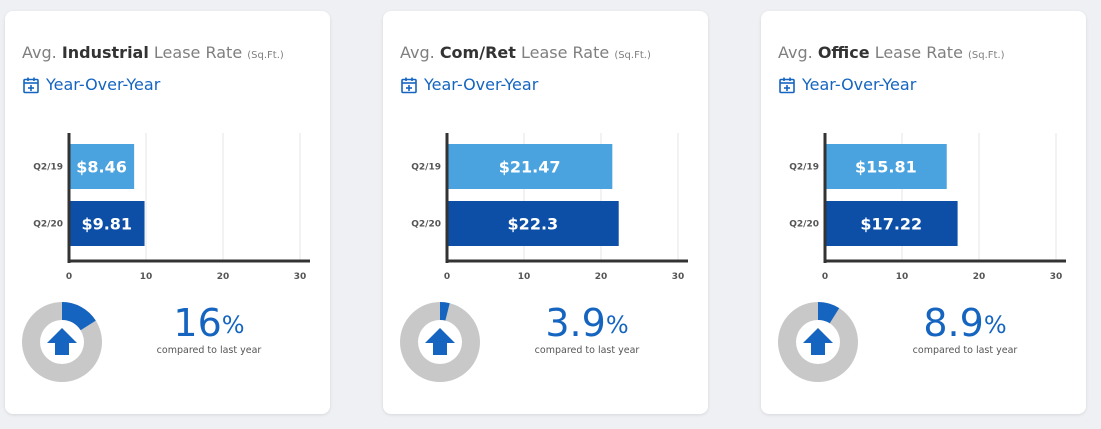 The width and height of the screenshot is (1101, 429). Describe the element at coordinates (197, 323) in the screenshot. I see `change-number: 16` at that location.